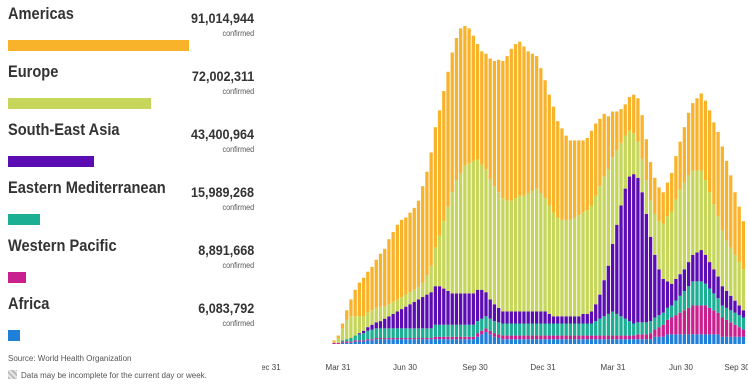 Image resolution: width=748 pixels, height=390 pixels. I want to click on region-western-pacific: Western Pacific 8,891,668 confirmed, so click(131, 265).